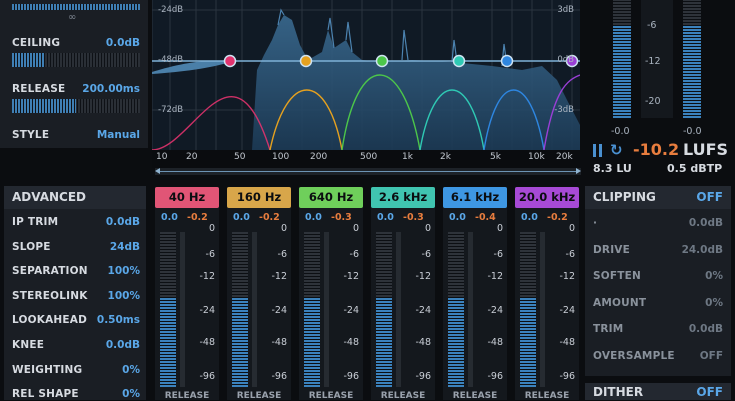 This screenshot has width=735, height=401. I want to click on ceiling-label: CEILING, so click(36, 43).